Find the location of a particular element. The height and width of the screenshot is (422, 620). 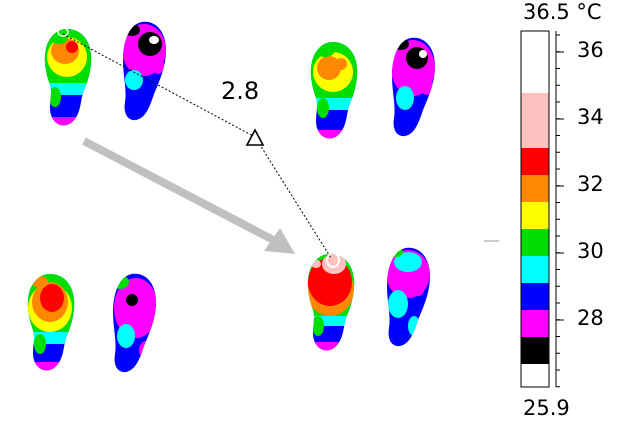

color-scale-bands is located at coordinates (535, 209).